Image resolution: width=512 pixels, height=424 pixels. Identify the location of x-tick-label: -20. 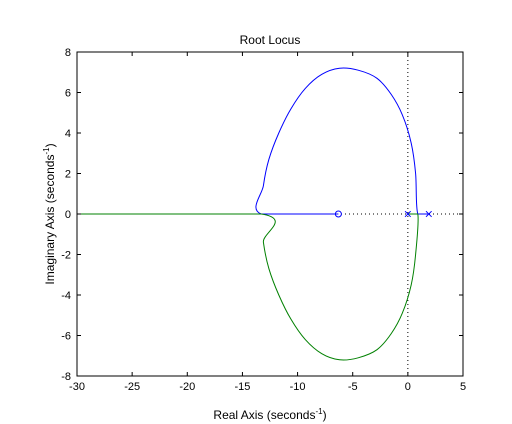
(187, 387).